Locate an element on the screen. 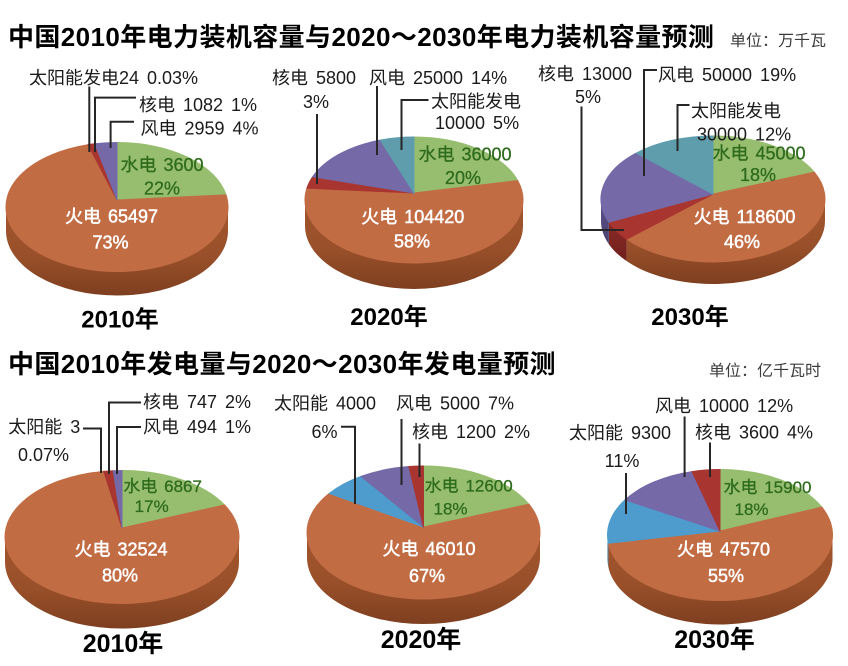 This screenshot has height=666, width=848. svg-text: 太阳能 3 is located at coordinates (44, 427).